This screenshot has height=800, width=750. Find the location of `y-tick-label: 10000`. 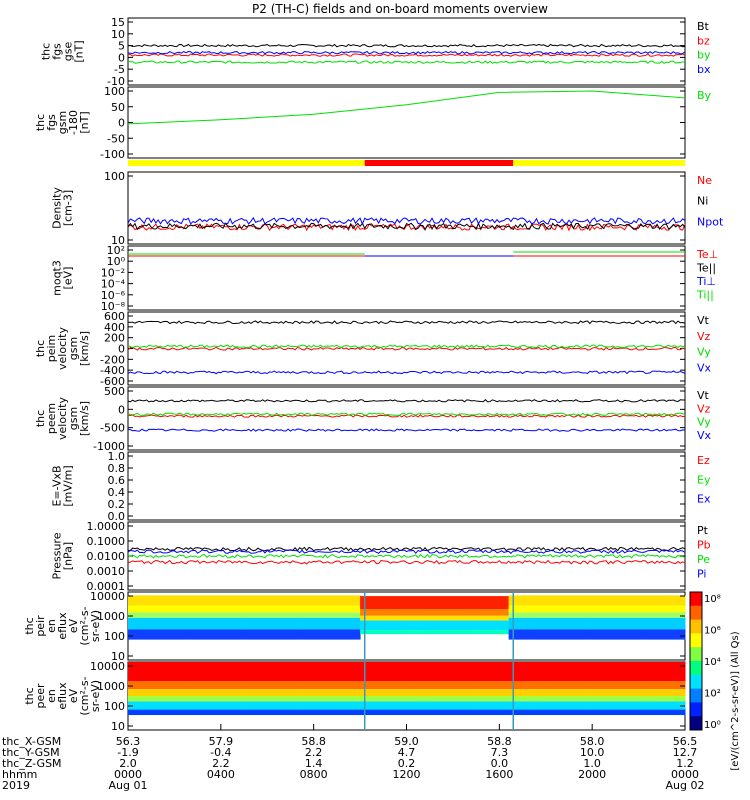

y-tick-label: 10000 is located at coordinates (107, 596).